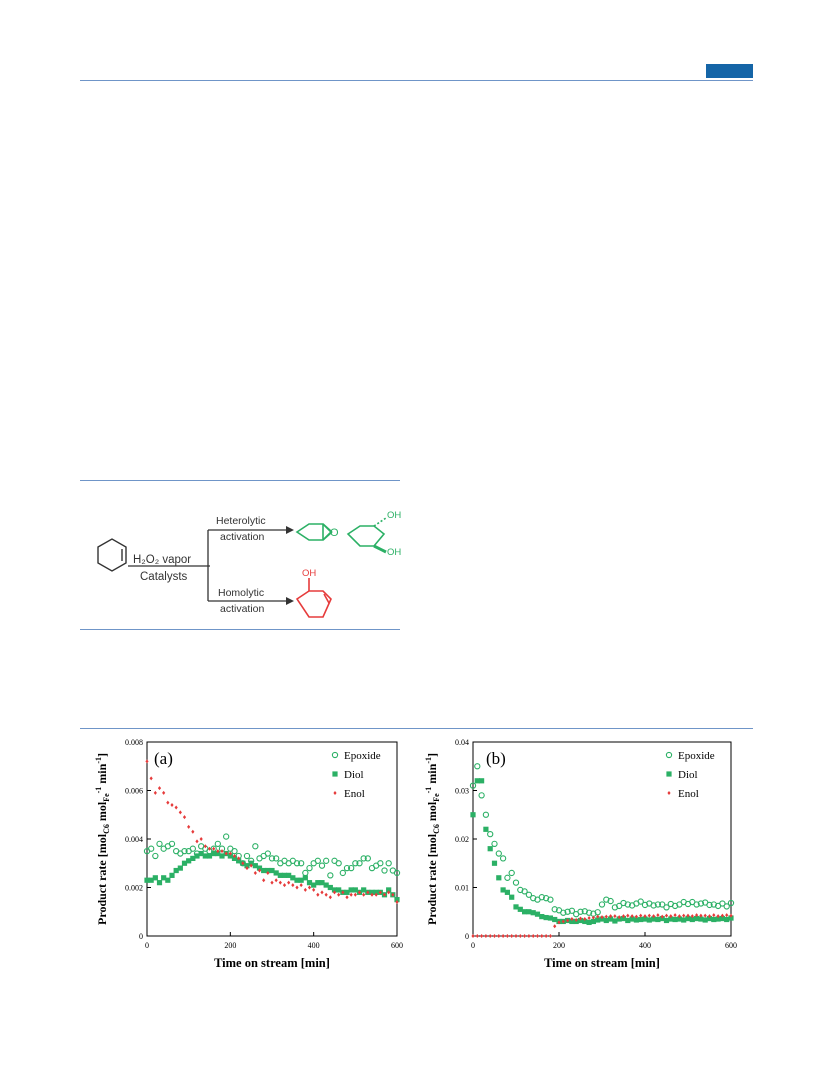  What do you see at coordinates (242, 609) in the screenshot?
I see `branch-bottom-line2: activation` at bounding box center [242, 609].